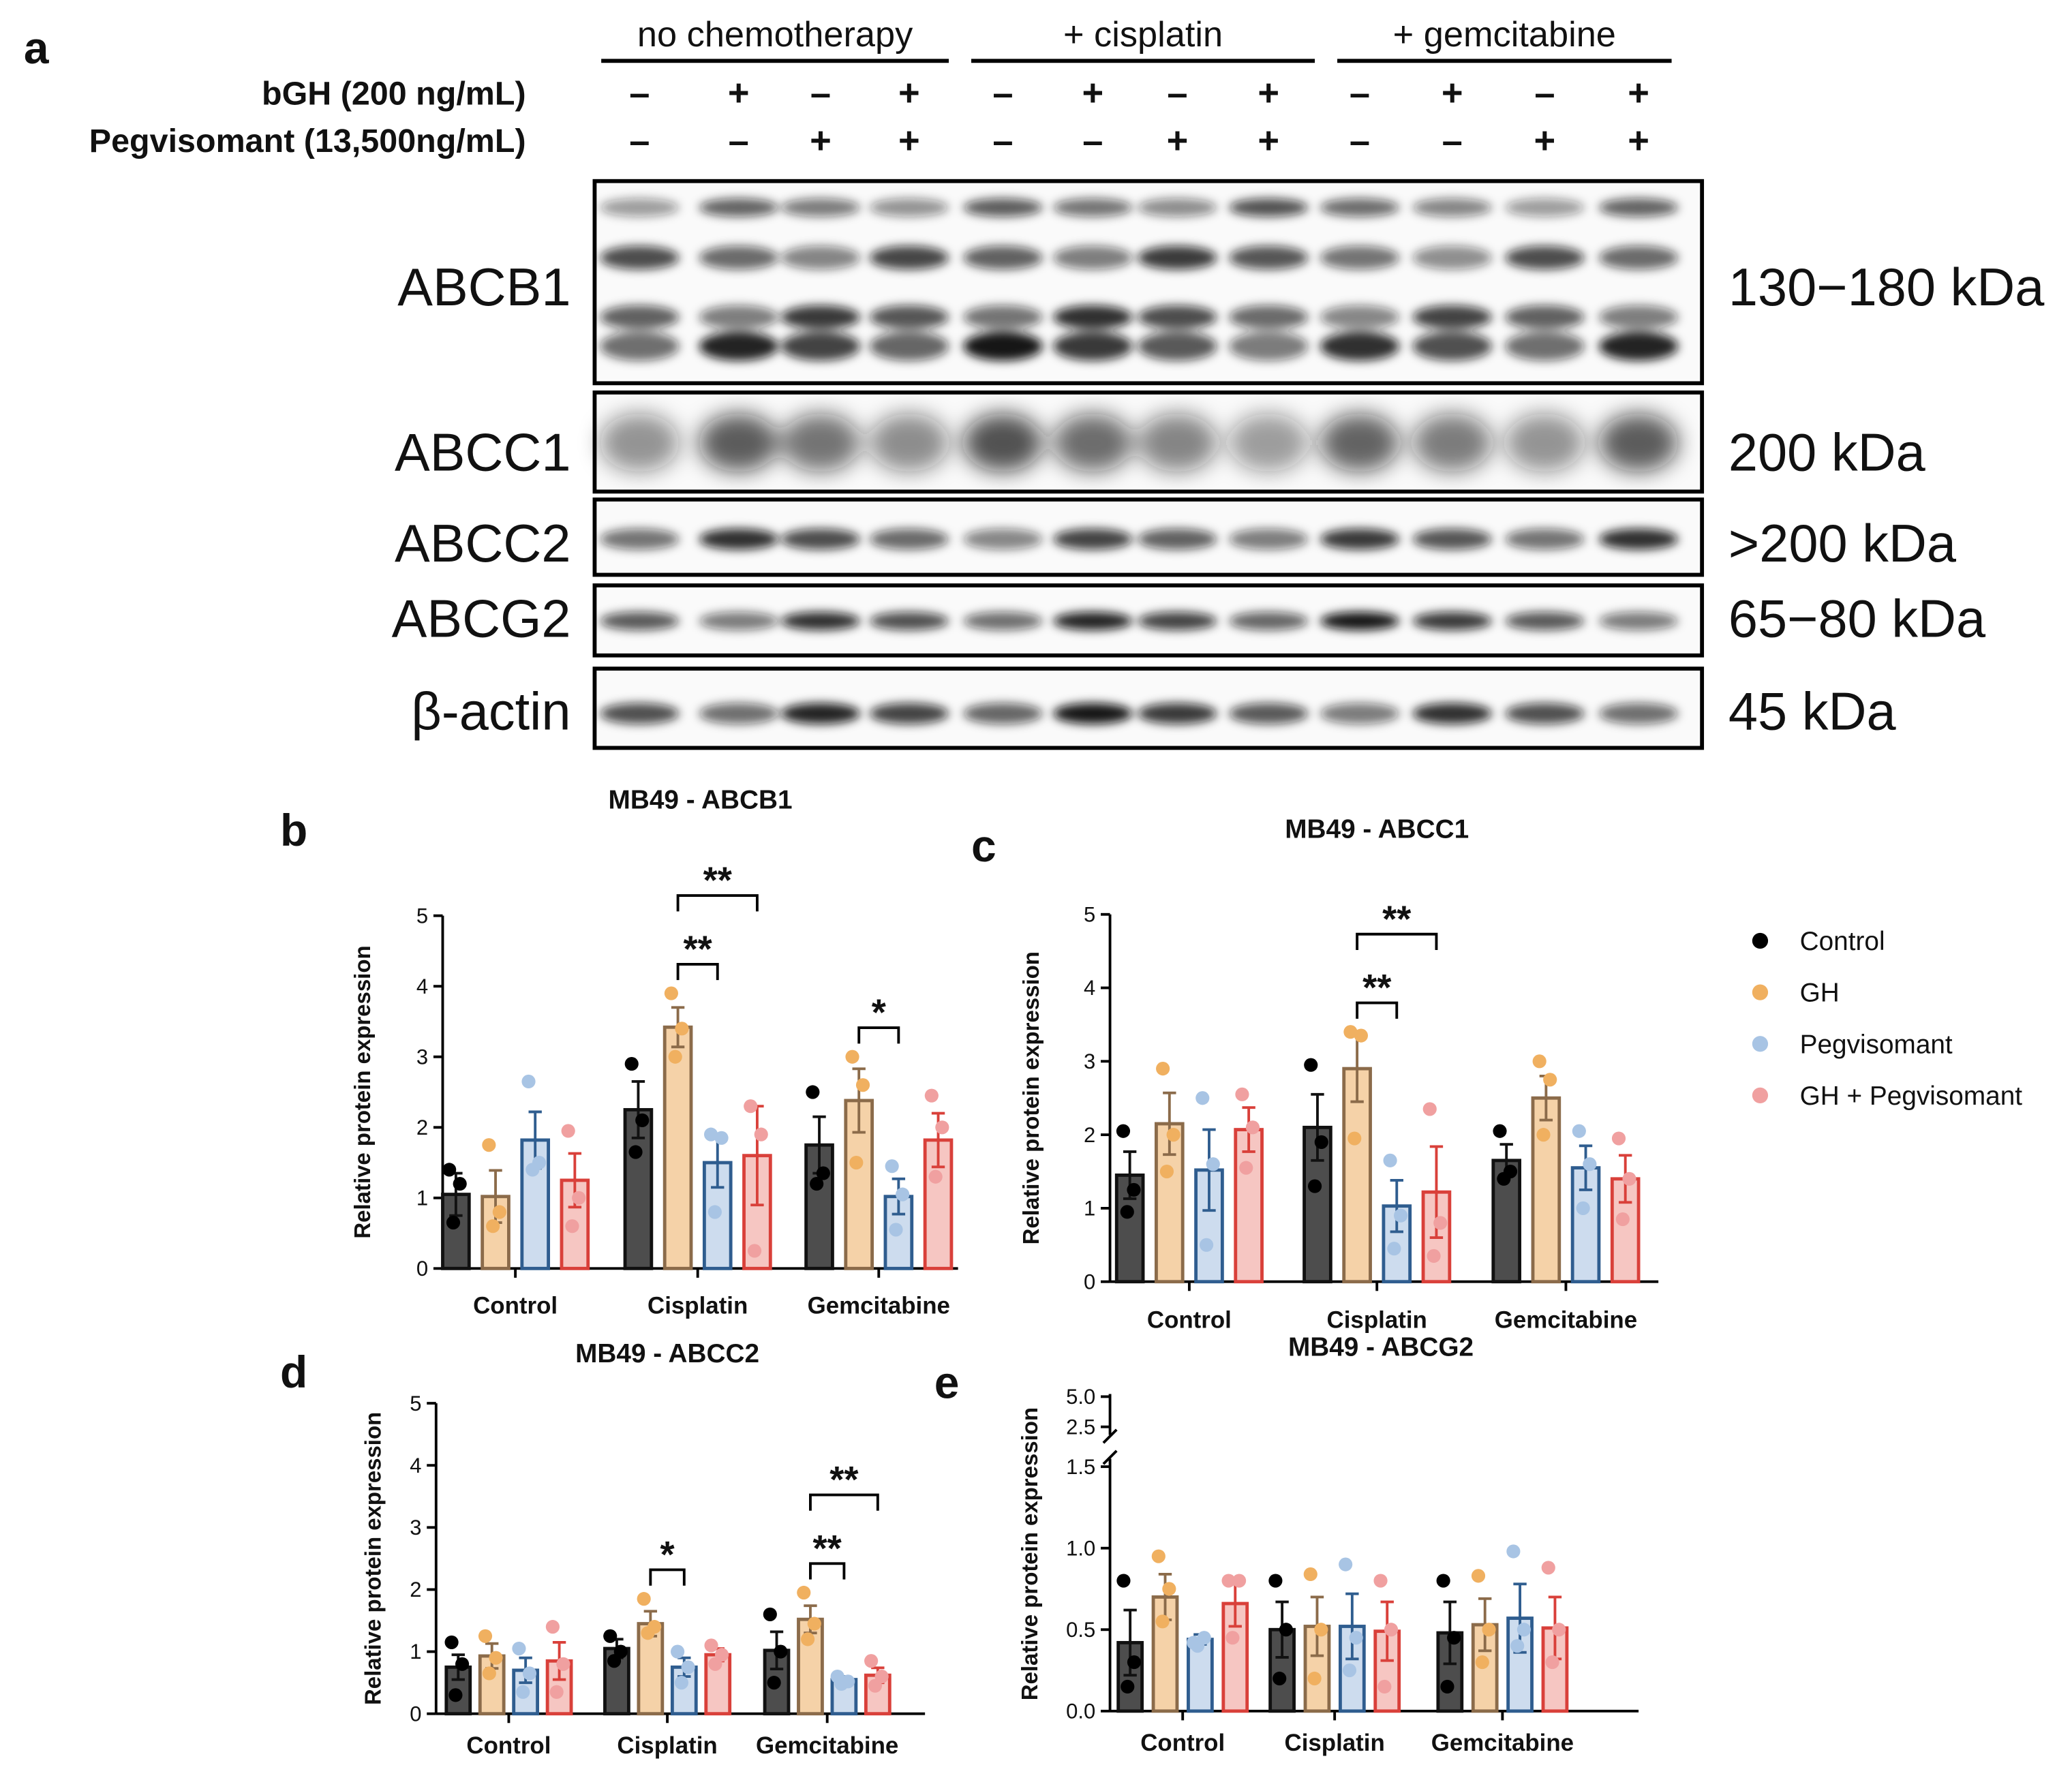 The height and width of the screenshot is (1778, 2072). I want to click on x-tick-label: Cisplatin, so click(667, 1746).